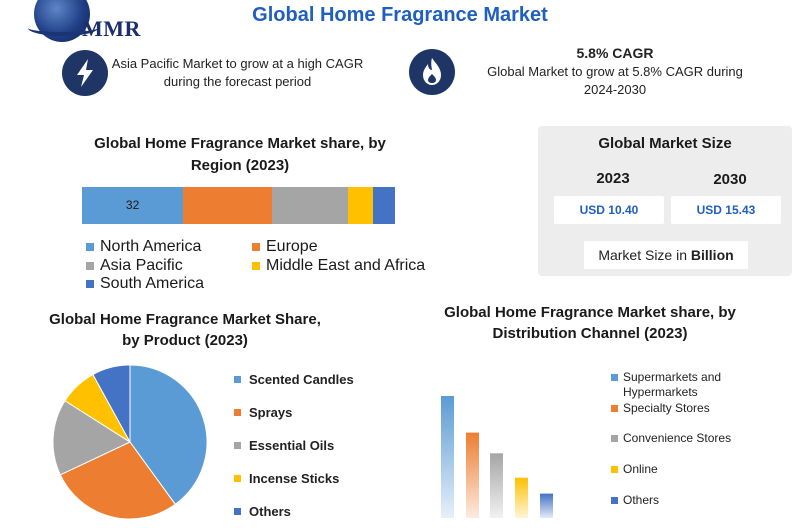 This screenshot has width=800, height=528. What do you see at coordinates (301, 379) in the screenshot?
I see `legend-label: Scented Candles` at bounding box center [301, 379].